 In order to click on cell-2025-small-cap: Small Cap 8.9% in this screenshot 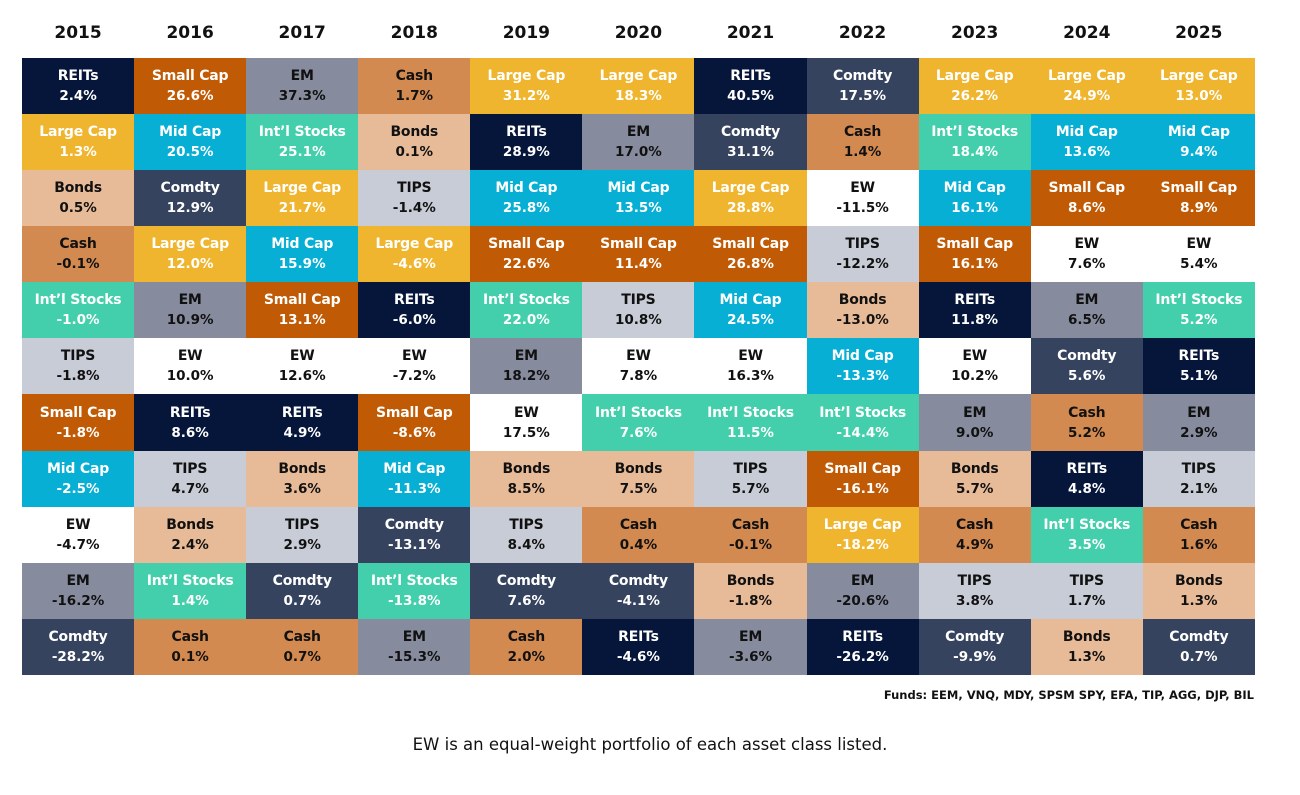, I will do `click(1198, 198)`.